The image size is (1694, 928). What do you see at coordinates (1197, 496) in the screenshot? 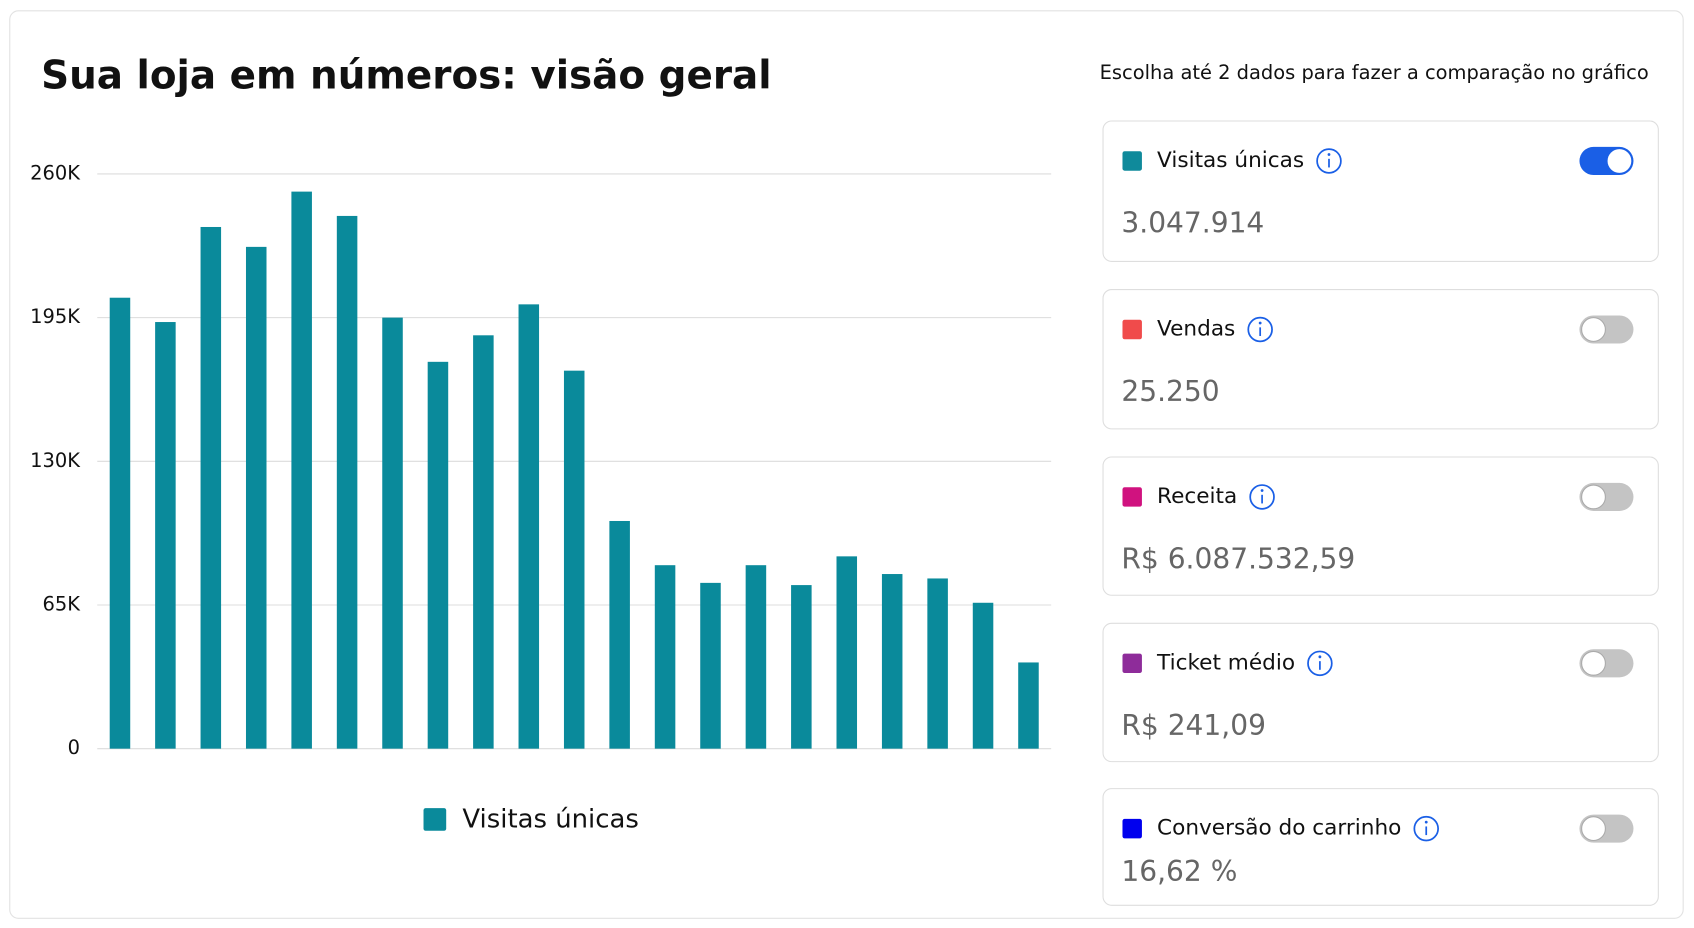
I see `metric-name: Receita` at bounding box center [1197, 496].